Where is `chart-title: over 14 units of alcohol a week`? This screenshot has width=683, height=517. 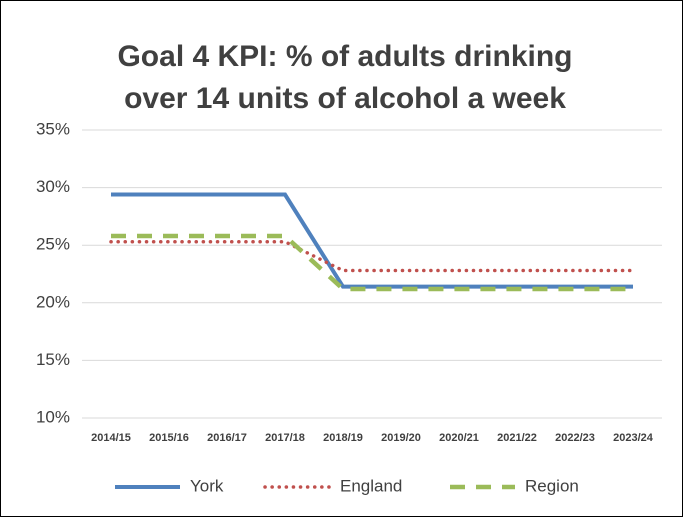
chart-title: over 14 units of alcohol a week is located at coordinates (345, 98).